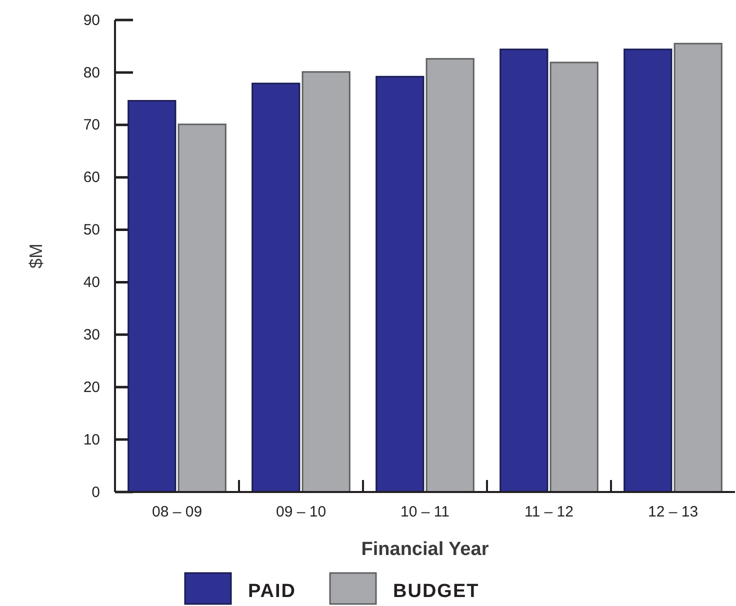  What do you see at coordinates (91, 125) in the screenshot?
I see `y-tick-label: 70` at bounding box center [91, 125].